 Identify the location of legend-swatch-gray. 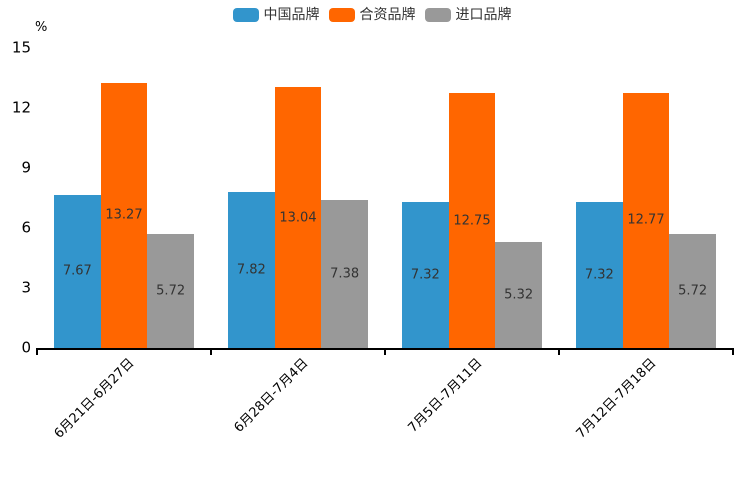
(437, 15).